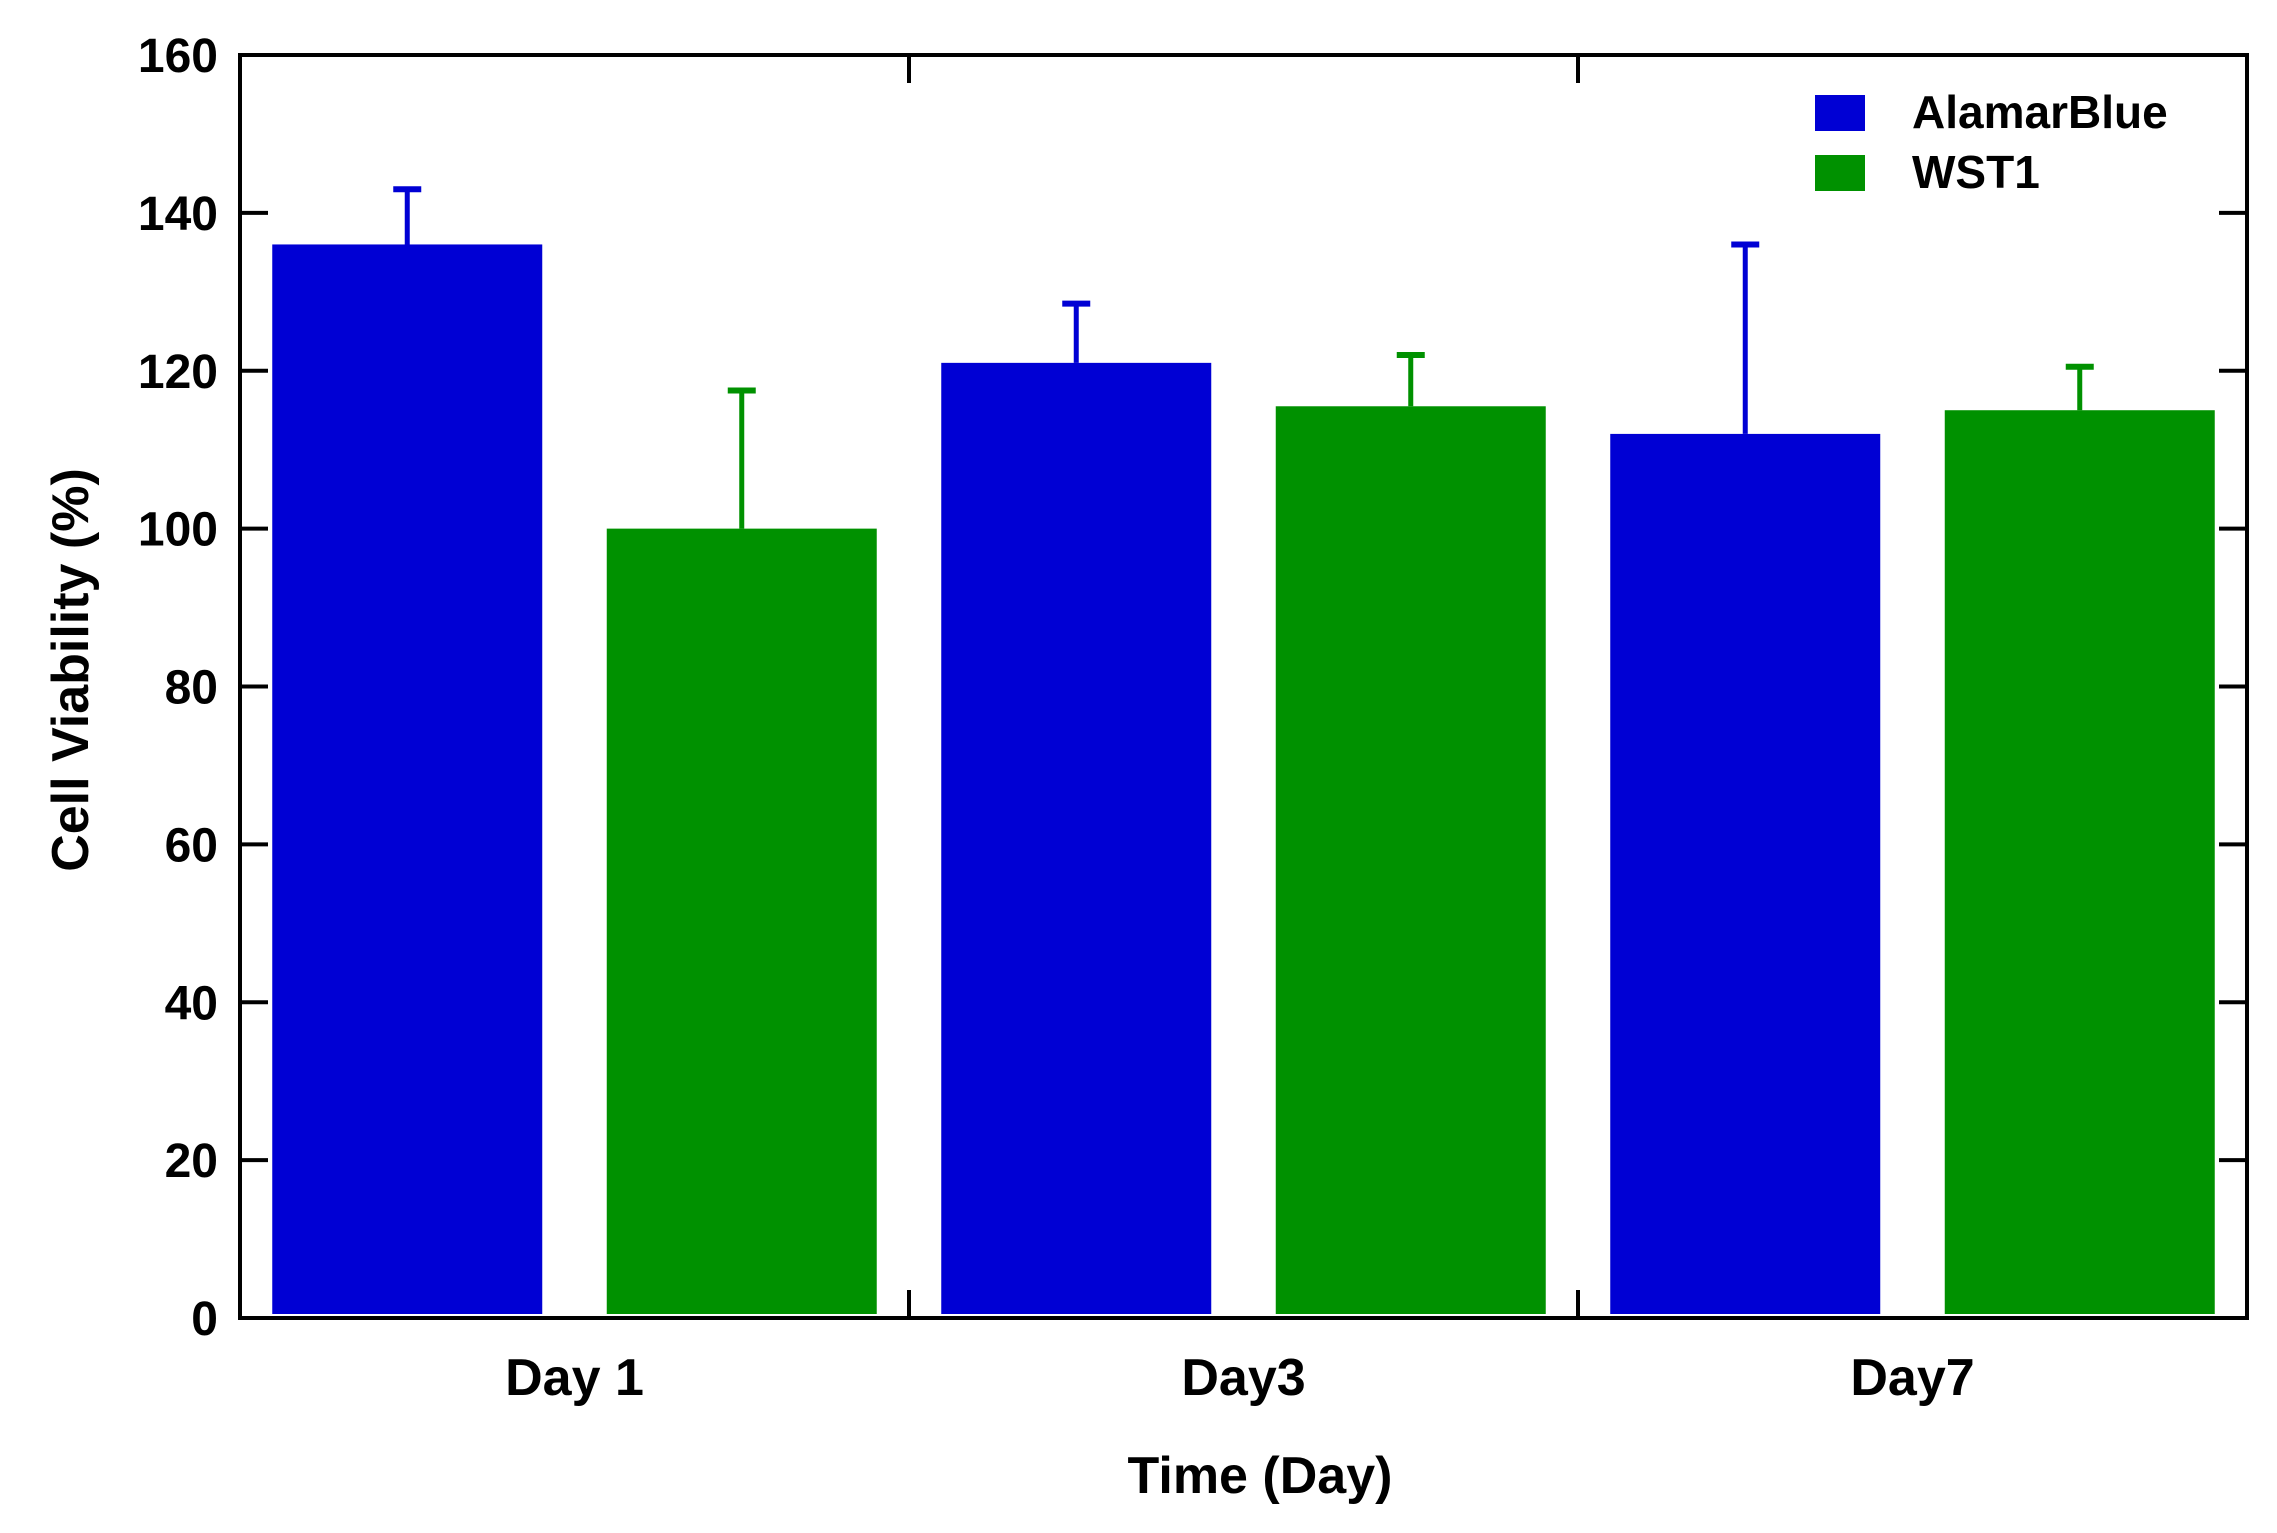 The image size is (2277, 1533). I want to click on bar-alamarblue-day3, so click(1076, 838).